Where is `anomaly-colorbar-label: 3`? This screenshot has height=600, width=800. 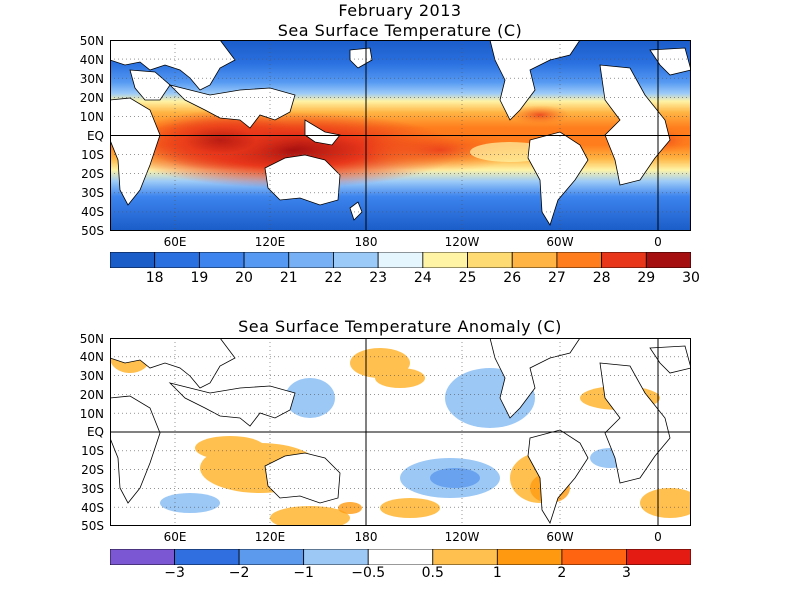 anomaly-colorbar-label: 3 is located at coordinates (626, 573).